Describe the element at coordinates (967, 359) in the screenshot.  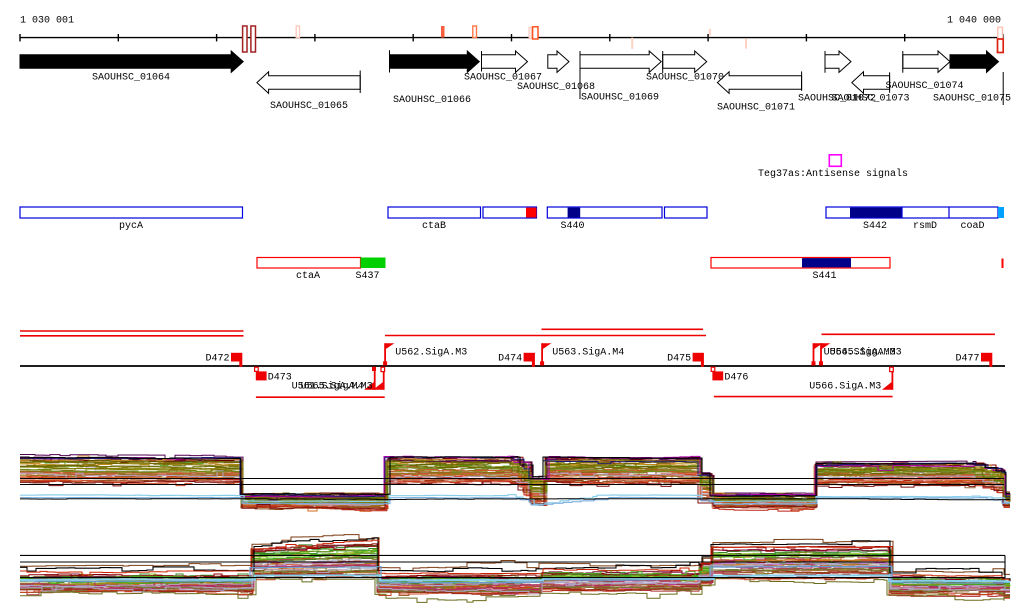
I see `svg-text: D477` at that location.